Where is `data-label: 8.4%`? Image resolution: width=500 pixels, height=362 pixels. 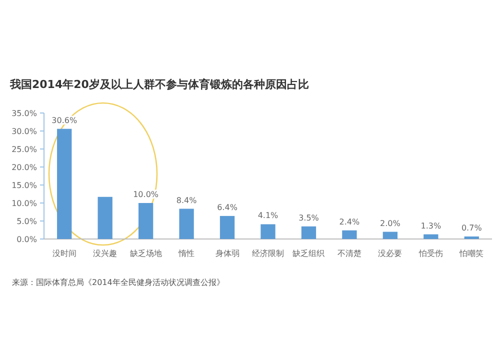
data-label: 8.4% is located at coordinates (187, 200).